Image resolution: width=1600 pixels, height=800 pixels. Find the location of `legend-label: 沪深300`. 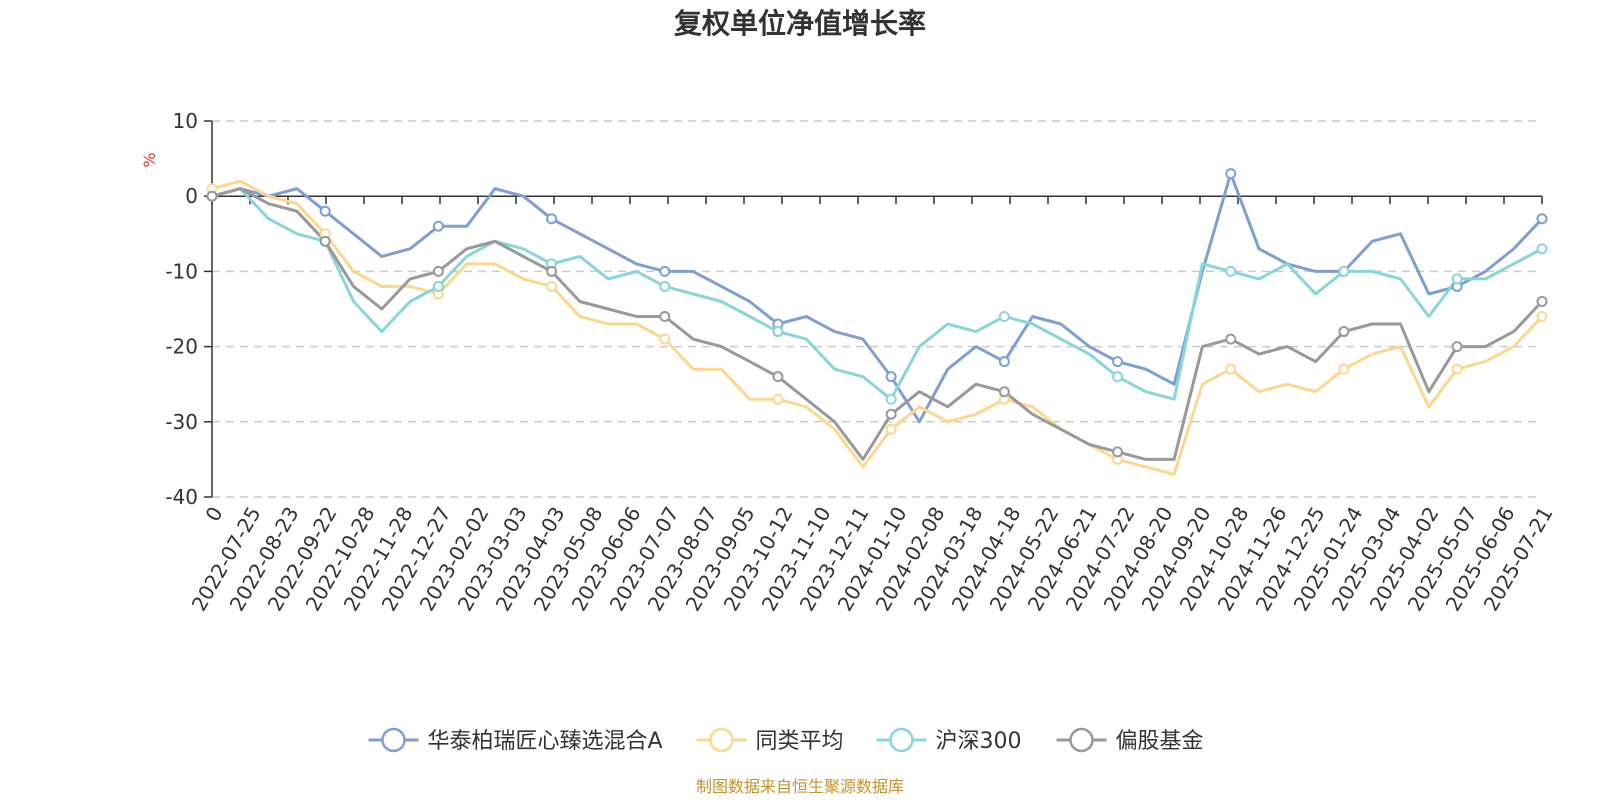

legend-label: 沪深300 is located at coordinates (979, 741).